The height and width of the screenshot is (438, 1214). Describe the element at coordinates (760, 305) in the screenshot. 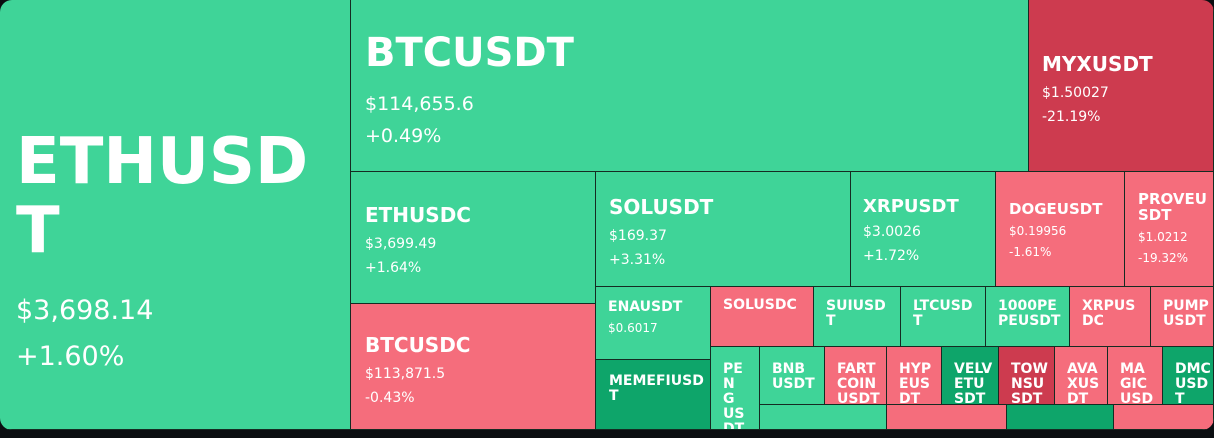

I see `tile-symbol: SOLUSDC` at that location.